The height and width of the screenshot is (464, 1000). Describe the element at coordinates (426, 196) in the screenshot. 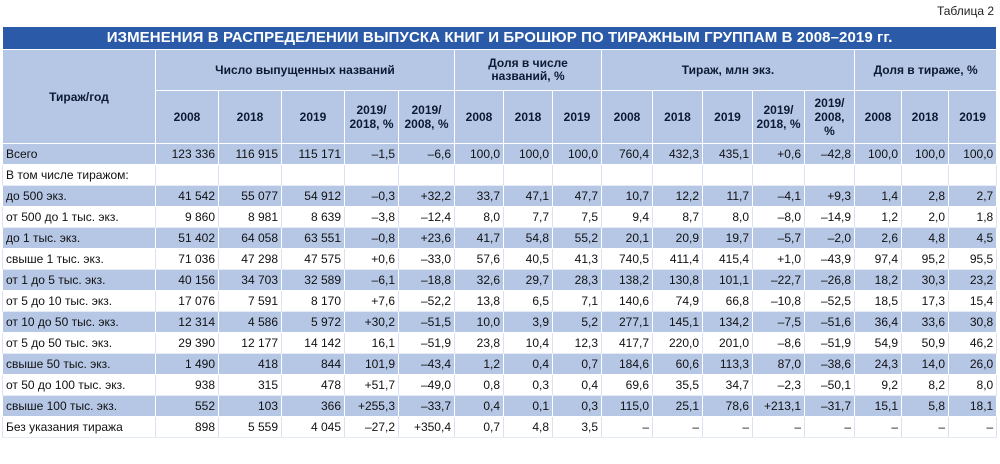

I see `table-cell: +32,2` at that location.